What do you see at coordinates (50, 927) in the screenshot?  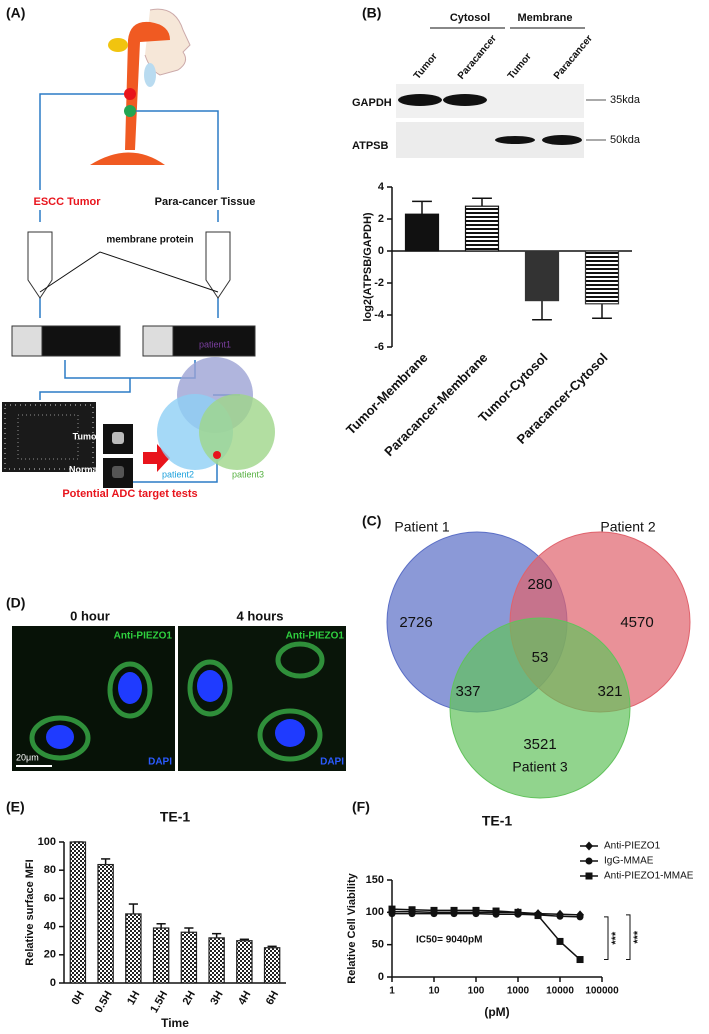 I see `y-tick-label: 40` at bounding box center [50, 927].